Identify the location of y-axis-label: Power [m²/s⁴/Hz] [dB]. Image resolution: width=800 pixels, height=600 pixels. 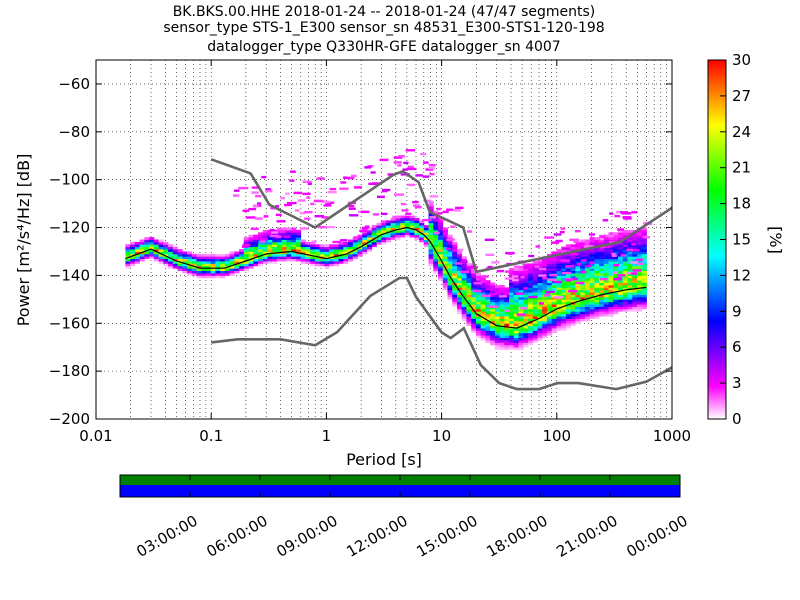
(23, 240).